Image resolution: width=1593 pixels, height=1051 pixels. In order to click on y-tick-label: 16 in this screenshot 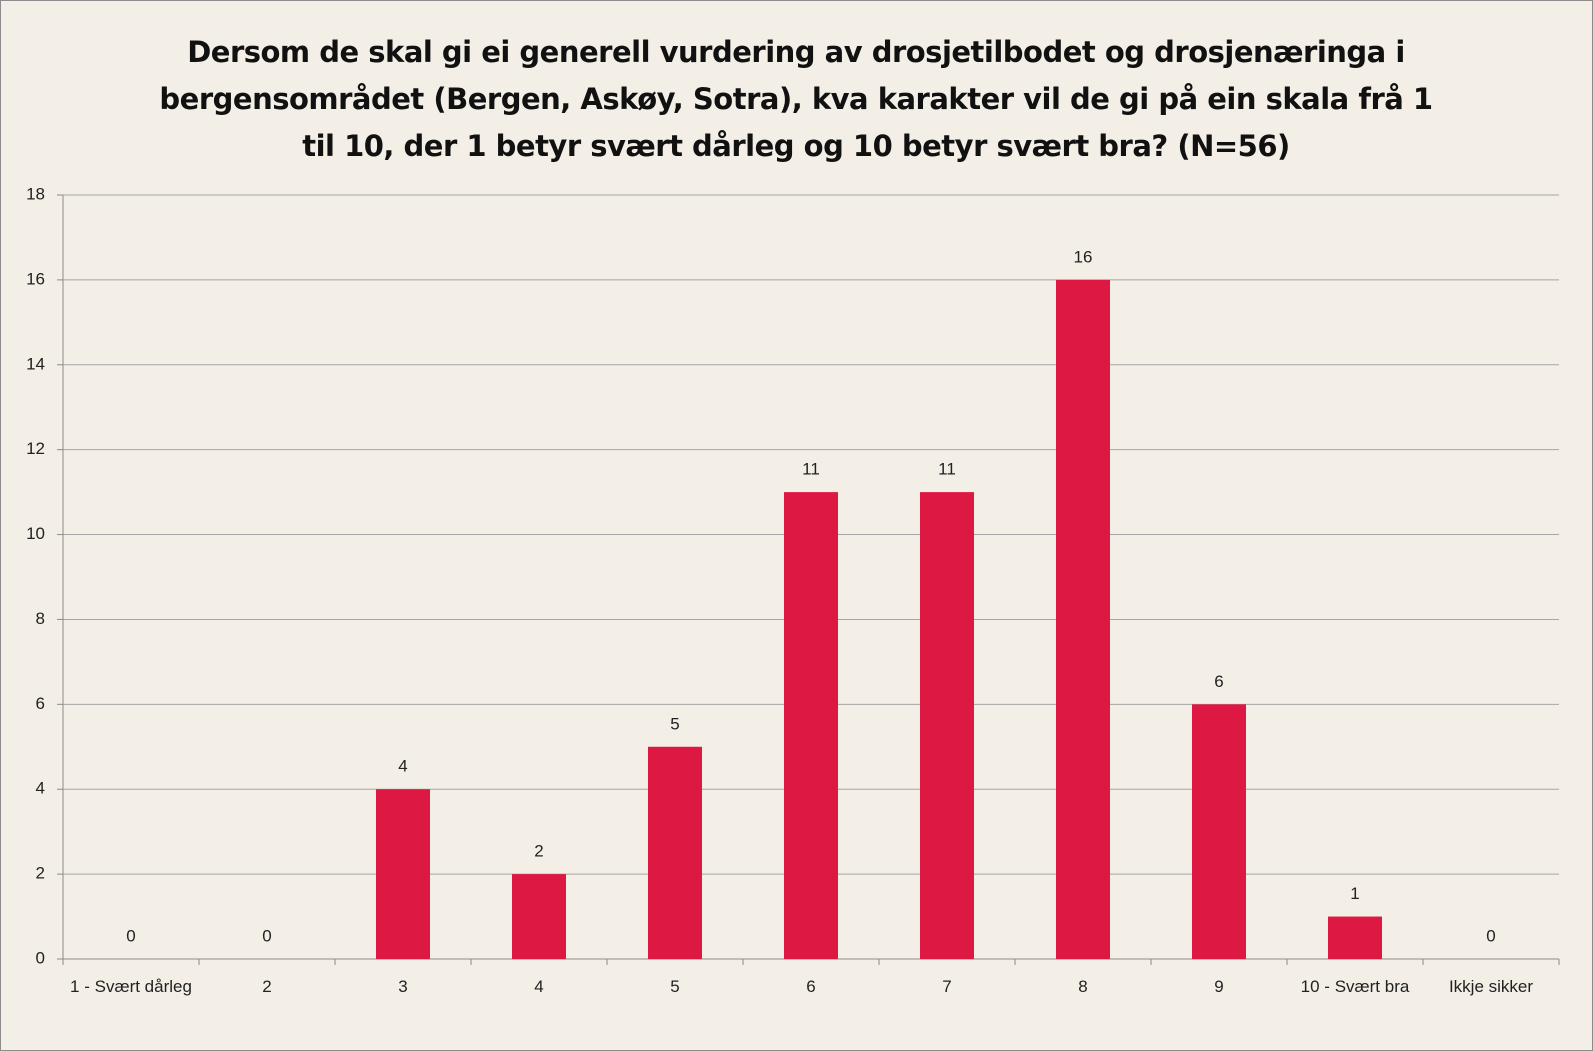, I will do `click(35, 278)`.